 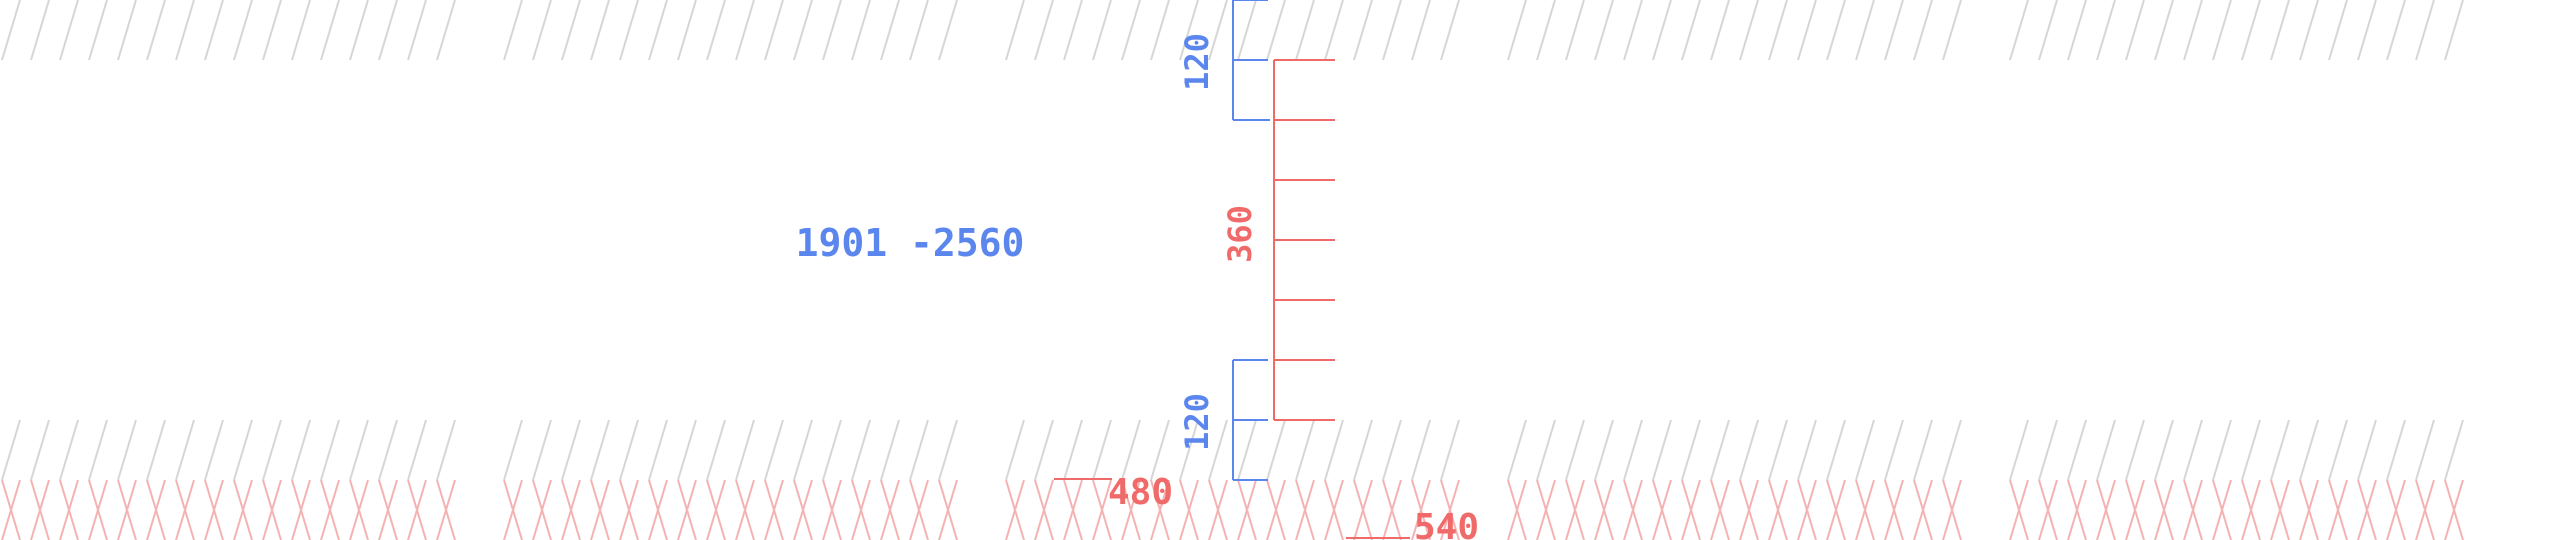 I want to click on dimension-markers, so click(x=1232, y=269).